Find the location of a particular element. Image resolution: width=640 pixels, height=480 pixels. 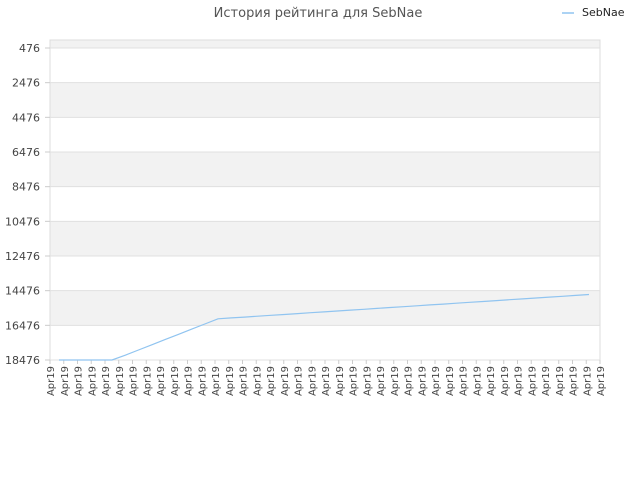

y-tick-label: 8476 is located at coordinates (26, 187).